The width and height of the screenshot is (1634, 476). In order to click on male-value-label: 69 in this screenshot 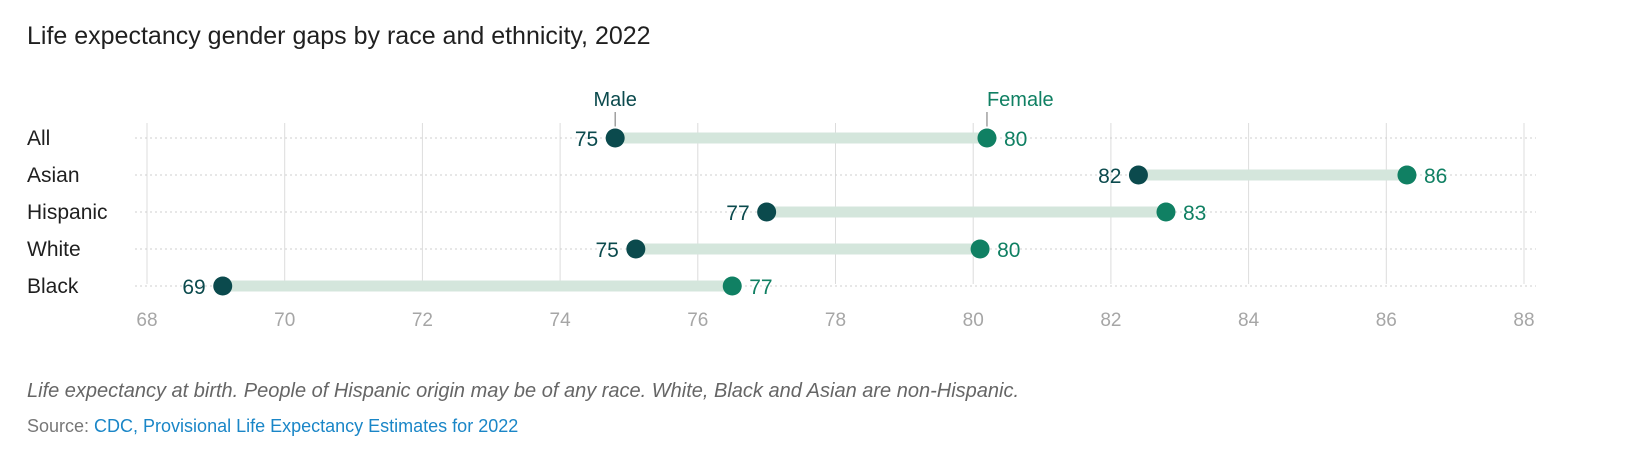, I will do `click(193, 287)`.